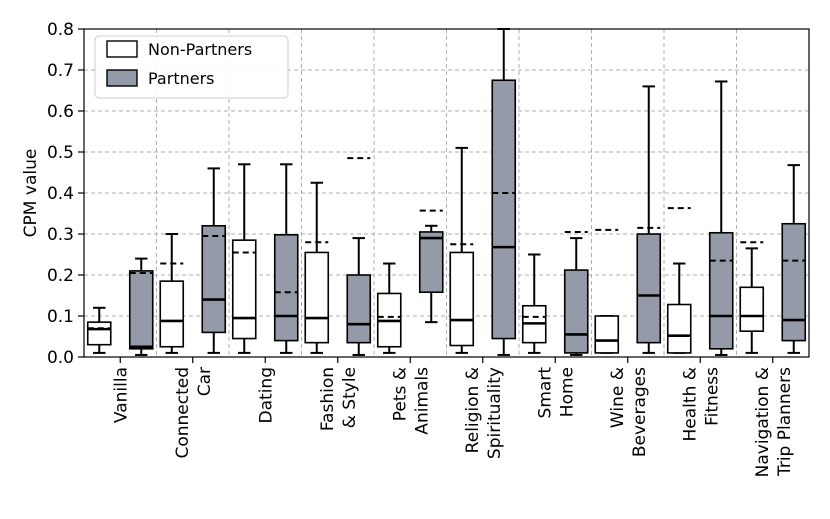 The width and height of the screenshot is (830, 519). I want to click on x-category-label: Navigation &, so click(763, 422).